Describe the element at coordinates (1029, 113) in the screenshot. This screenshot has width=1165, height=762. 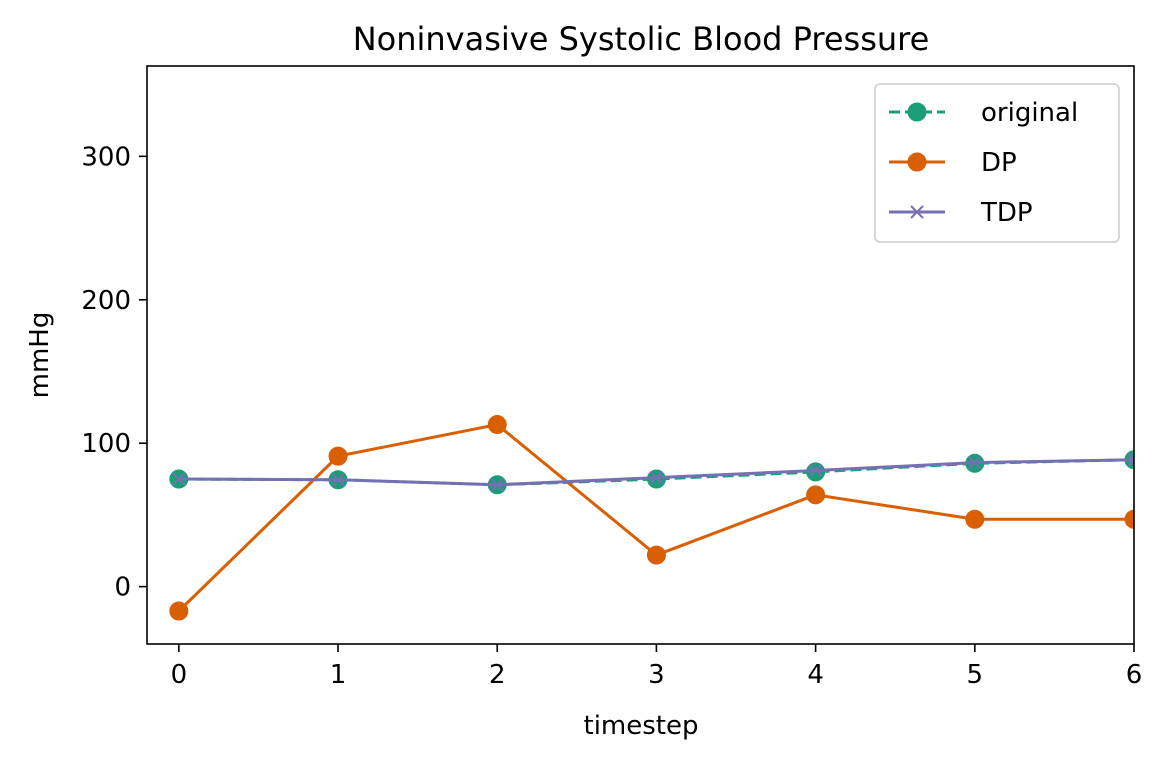
I see `legend-label-original: original` at that location.